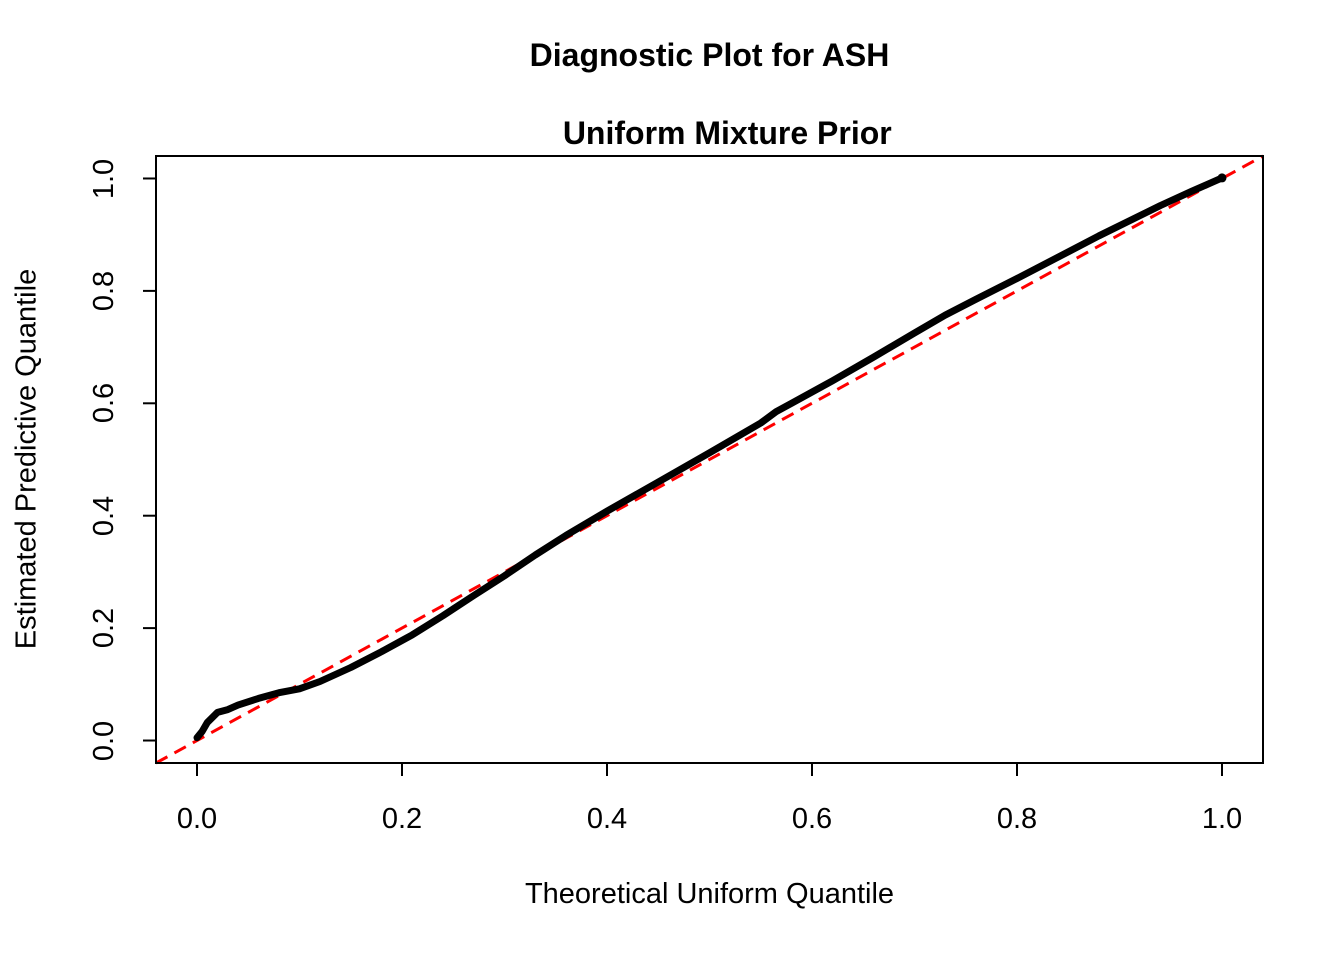 The width and height of the screenshot is (1344, 960). I want to click on y-tick-label-0.4: 0.4, so click(104, 516).